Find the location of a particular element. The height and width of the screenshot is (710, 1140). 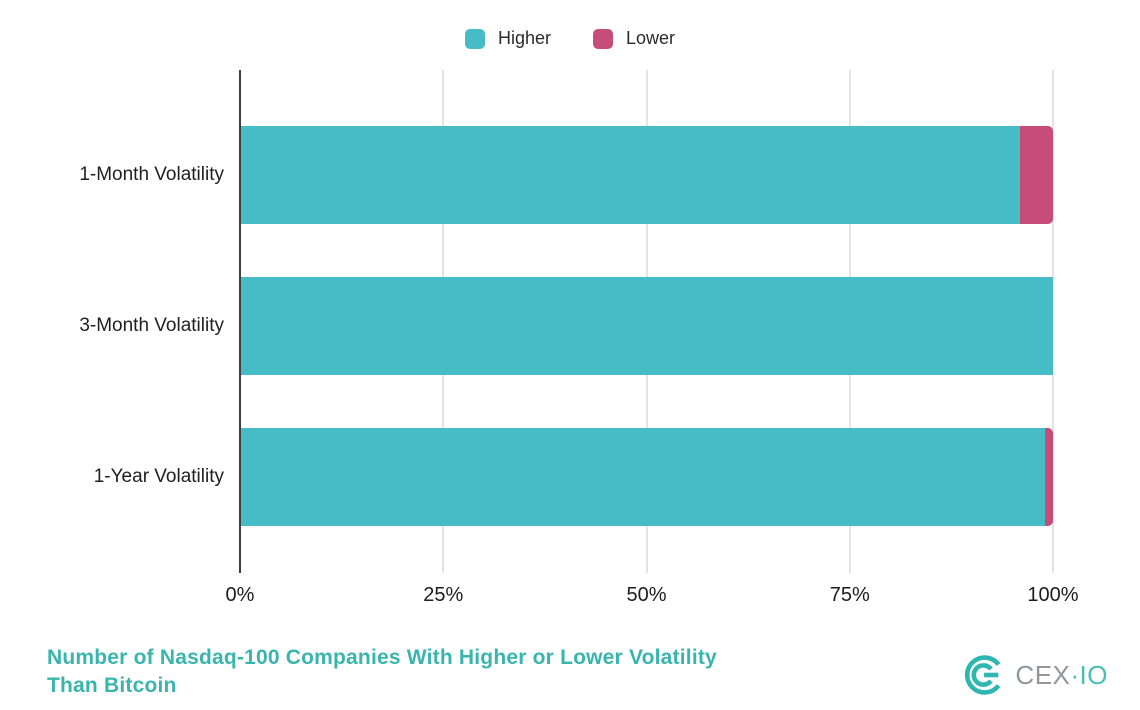

bar-1-month-volatility is located at coordinates (646, 175).